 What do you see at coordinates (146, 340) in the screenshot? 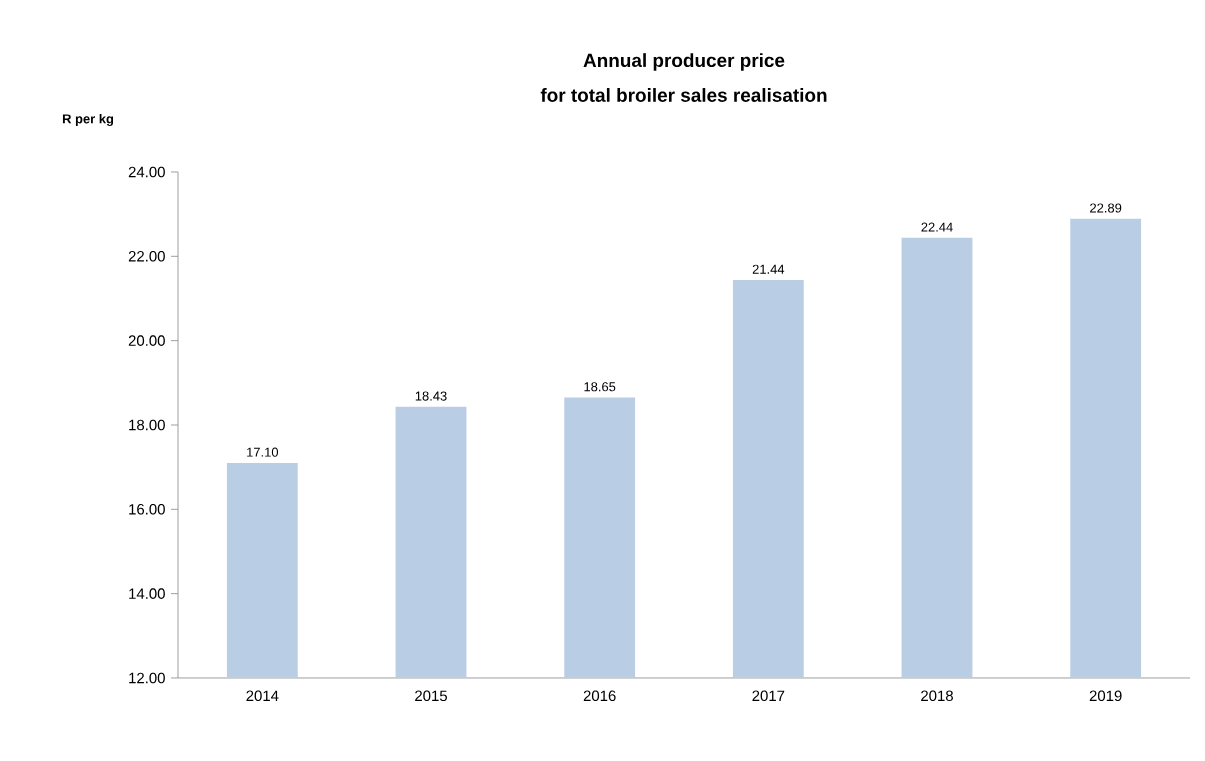
I see `y-tick-label: 20.00` at bounding box center [146, 340].